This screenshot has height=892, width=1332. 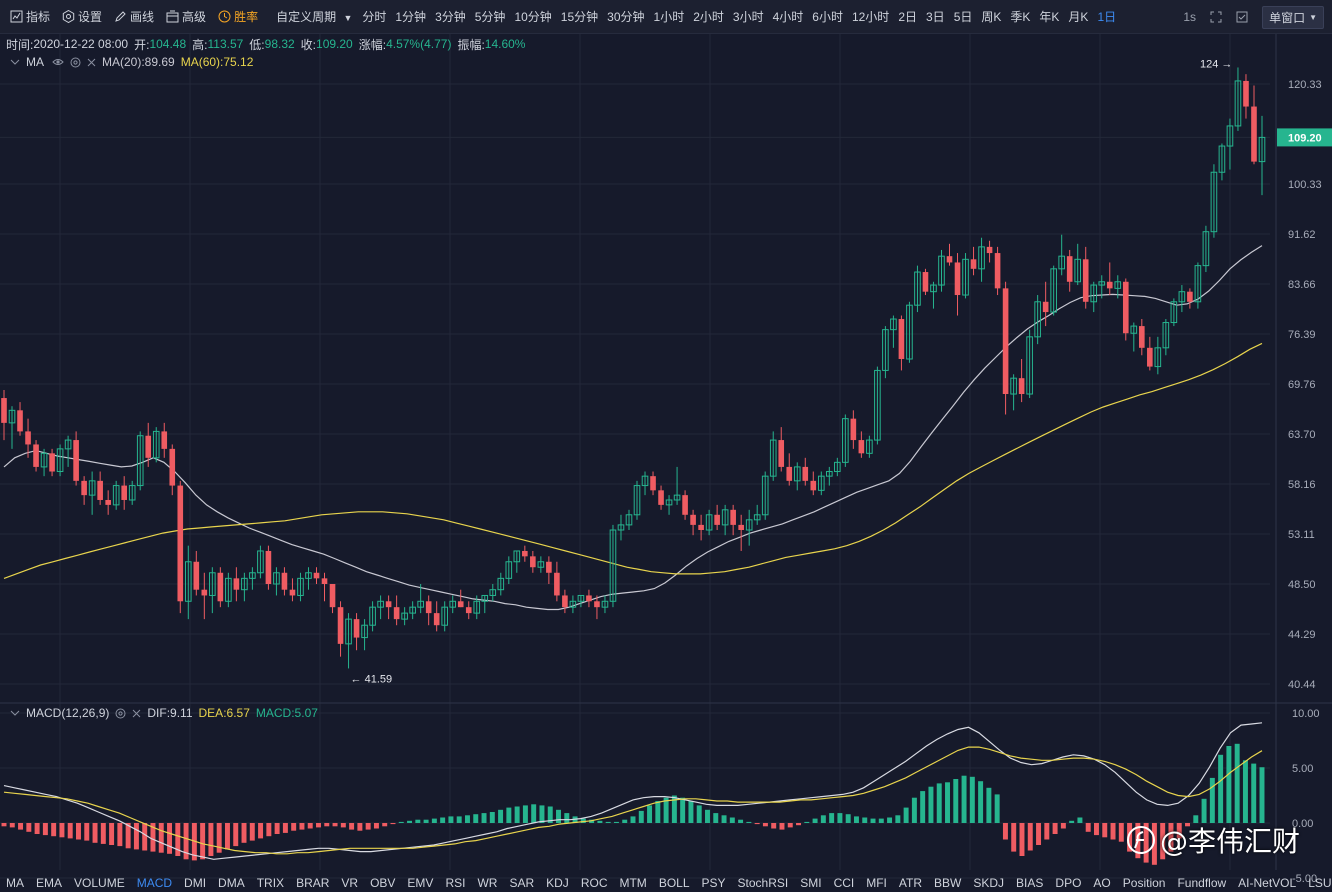 I want to click on high-value: 113.57, so click(x=225, y=44).